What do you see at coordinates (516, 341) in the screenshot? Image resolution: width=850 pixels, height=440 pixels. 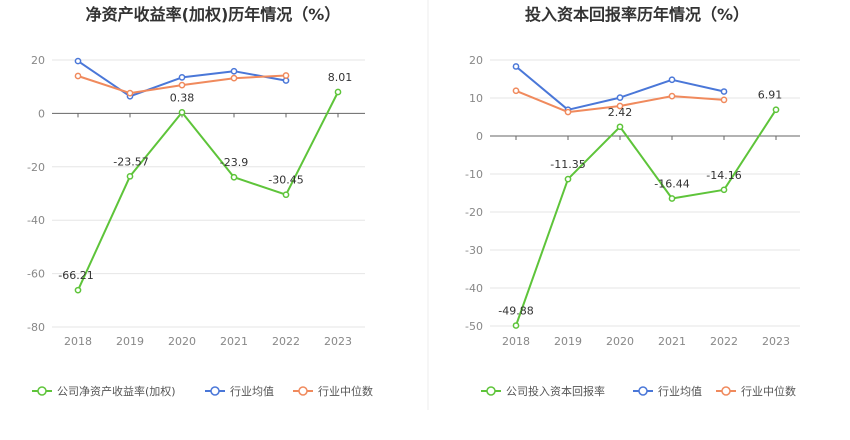 I see `chart2-x-tick-label: 2018` at bounding box center [516, 341].